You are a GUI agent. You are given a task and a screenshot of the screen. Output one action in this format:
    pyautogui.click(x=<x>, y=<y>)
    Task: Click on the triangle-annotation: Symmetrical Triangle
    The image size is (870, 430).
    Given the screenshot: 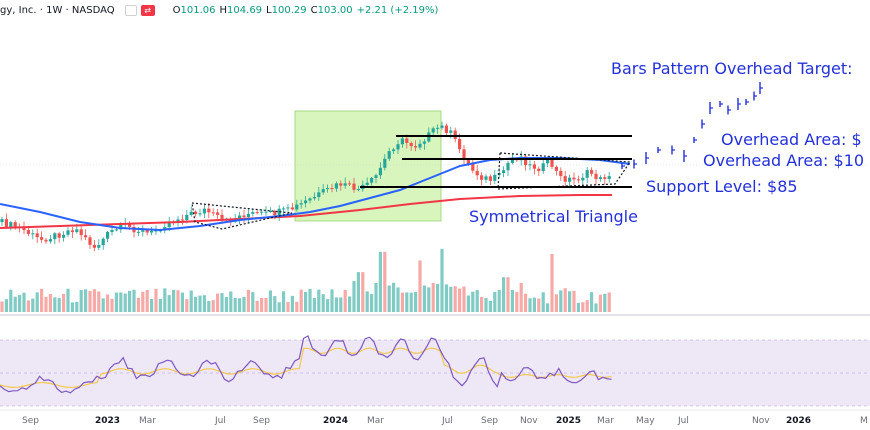 What is the action you would take?
    pyautogui.click(x=553, y=216)
    